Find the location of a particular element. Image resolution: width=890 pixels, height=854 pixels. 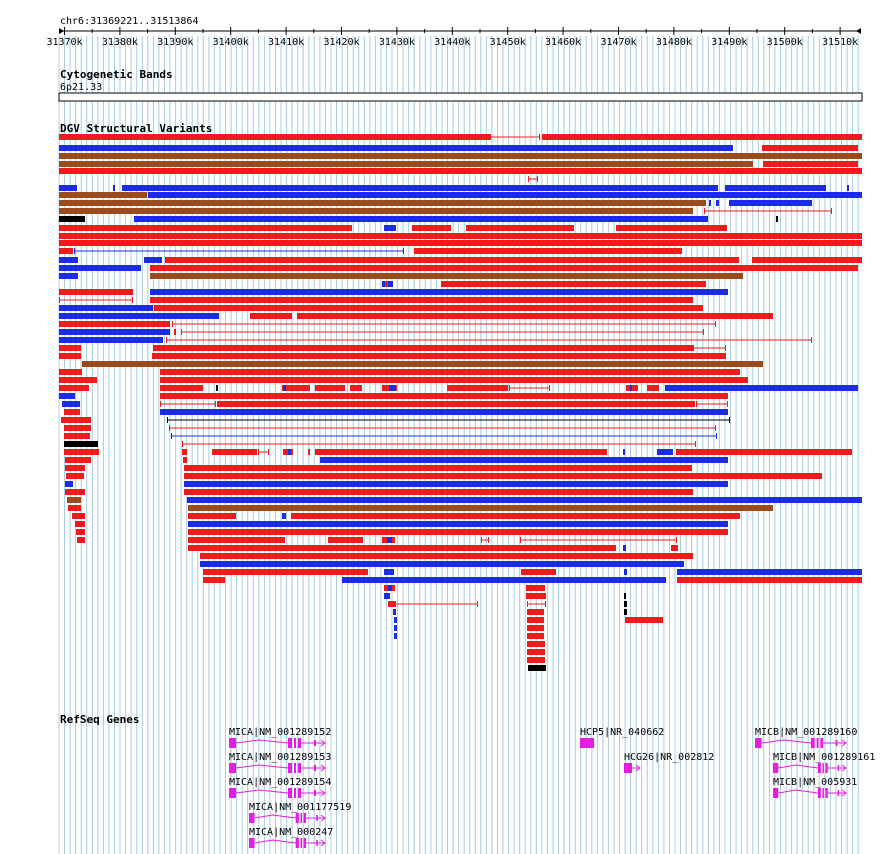

gene-micb-nm-005931: MICB|NM_005931 is located at coordinates (815, 787).